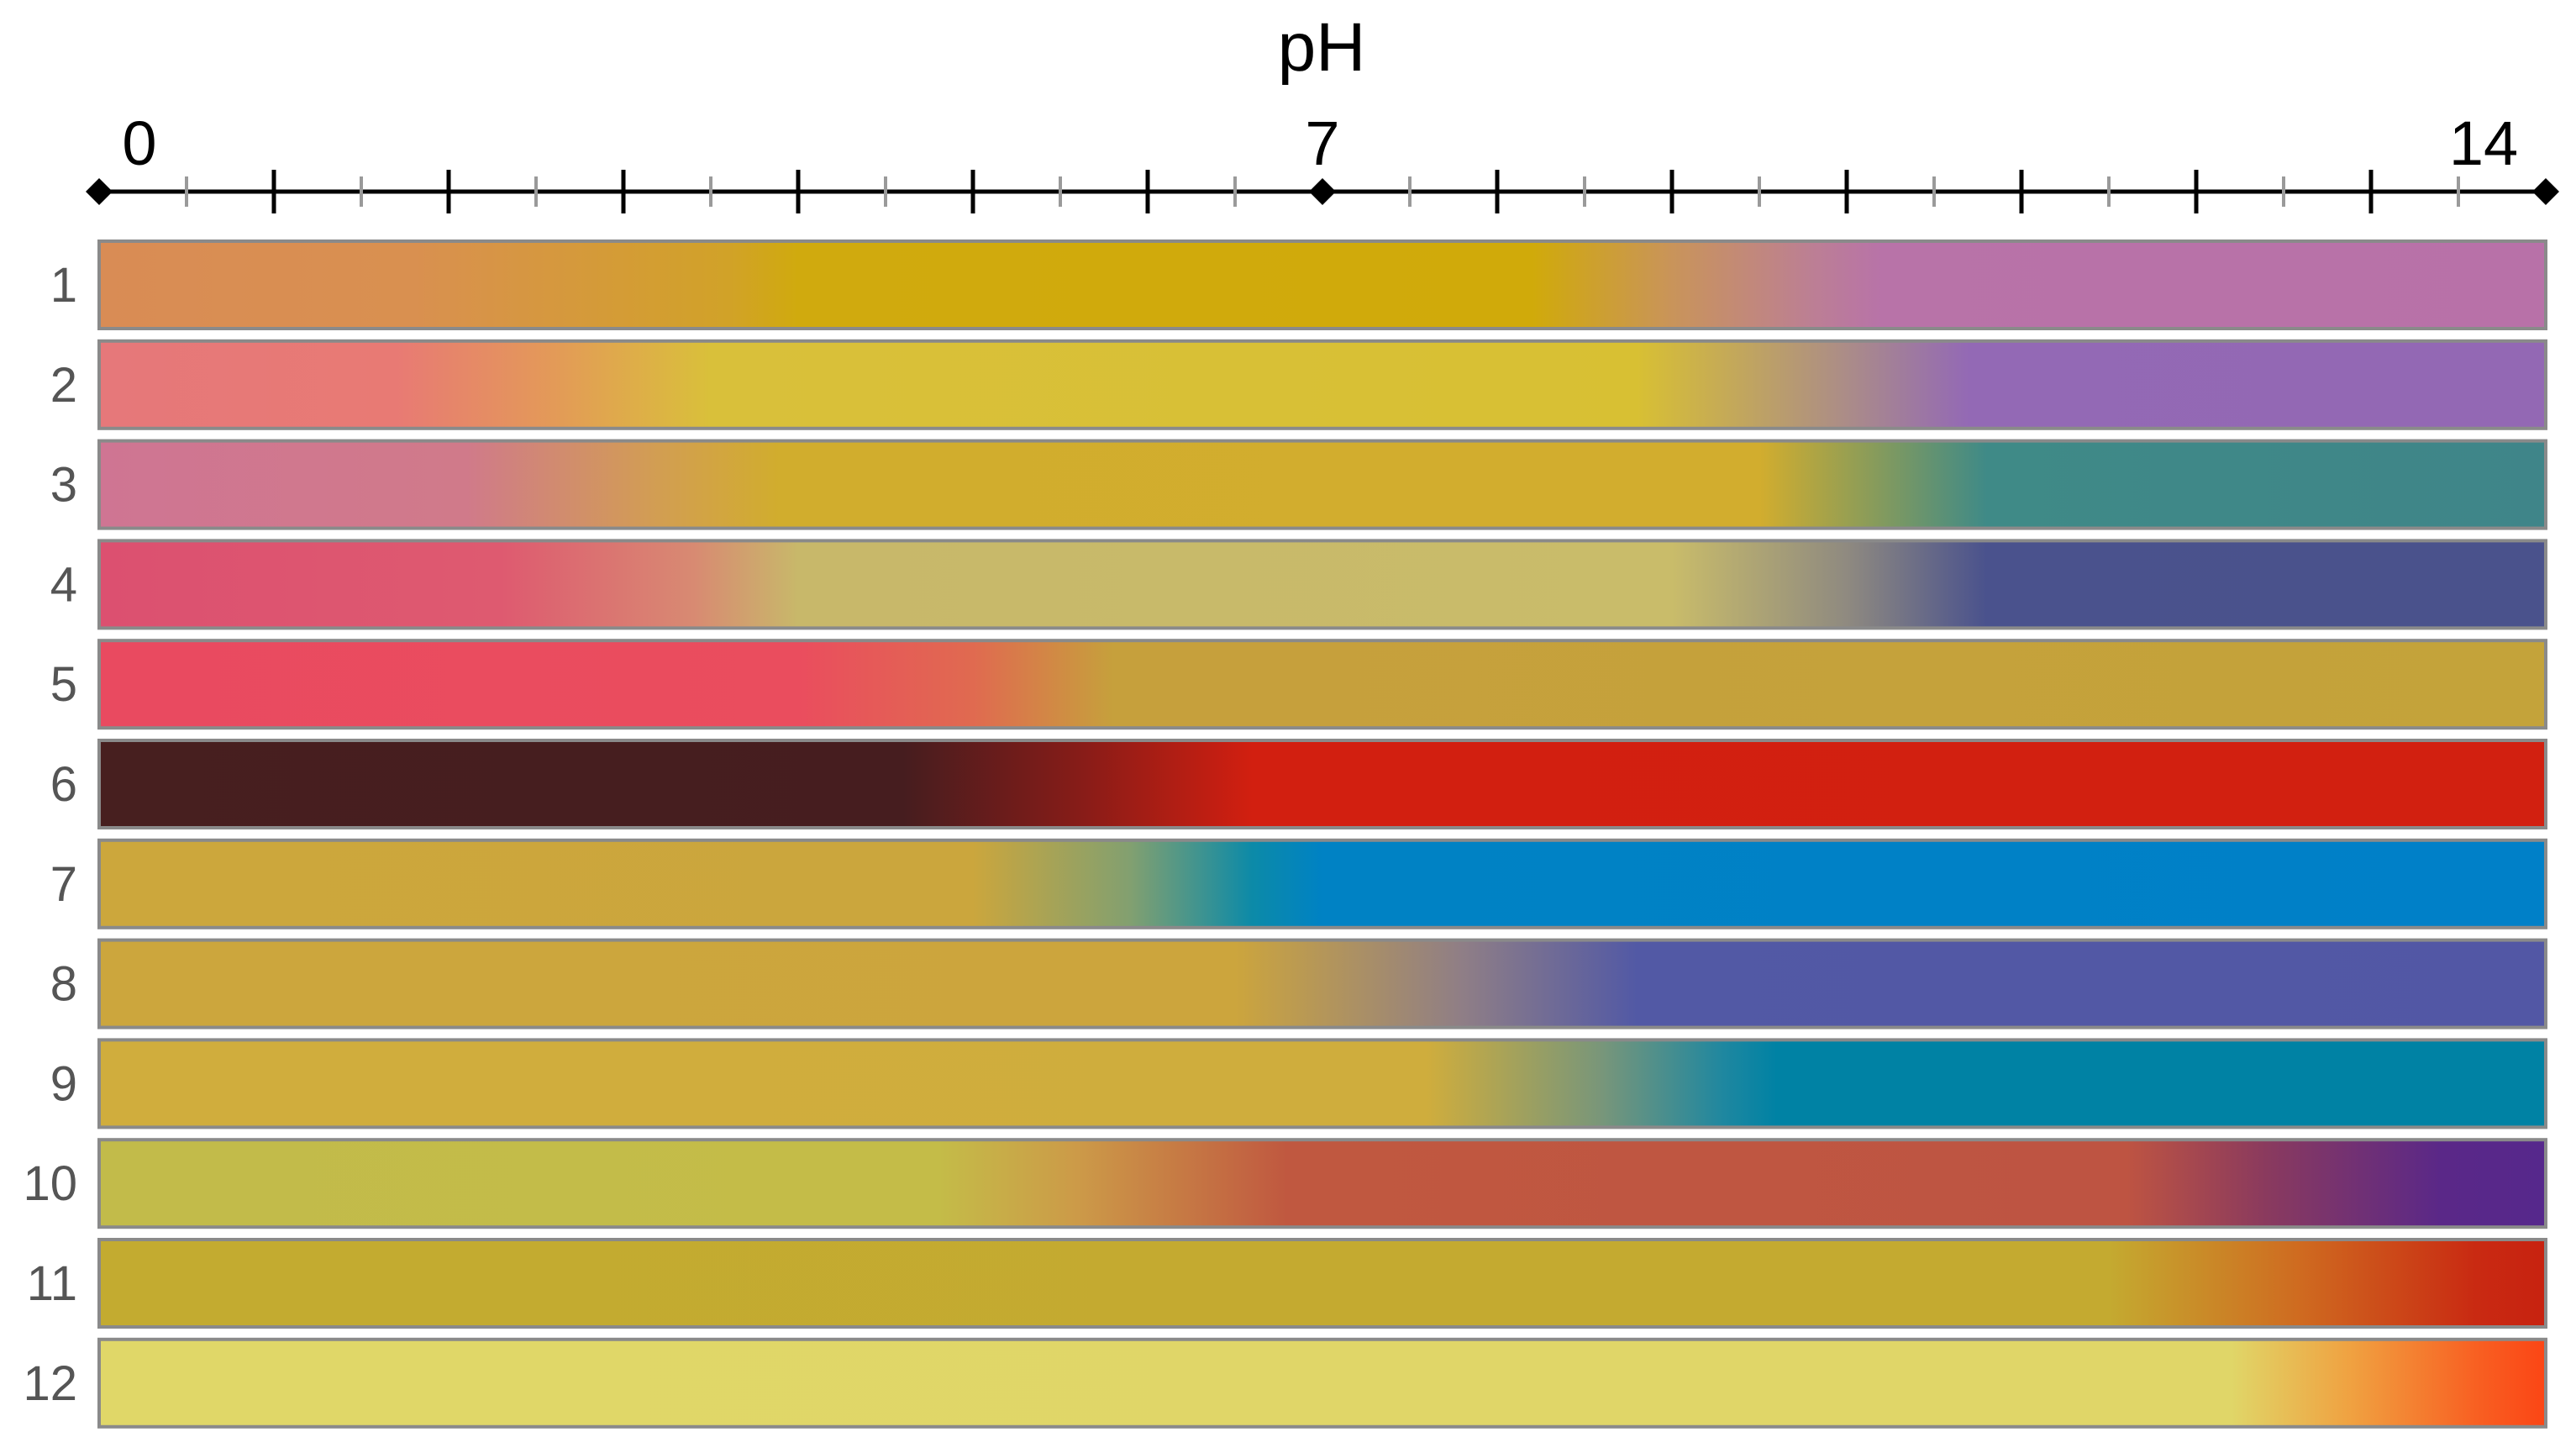 This screenshot has width=2576, height=1453. I want to click on strip-label: 8, so click(63, 984).